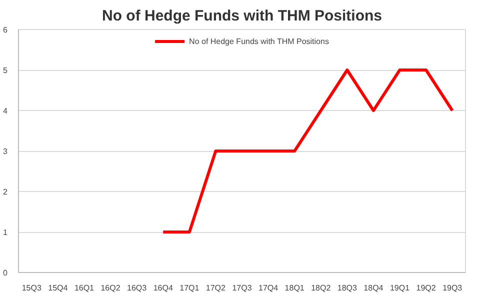 The width and height of the screenshot is (479, 302). Describe the element at coordinates (294, 288) in the screenshot. I see `x-tick-label: 18Q1` at that location.